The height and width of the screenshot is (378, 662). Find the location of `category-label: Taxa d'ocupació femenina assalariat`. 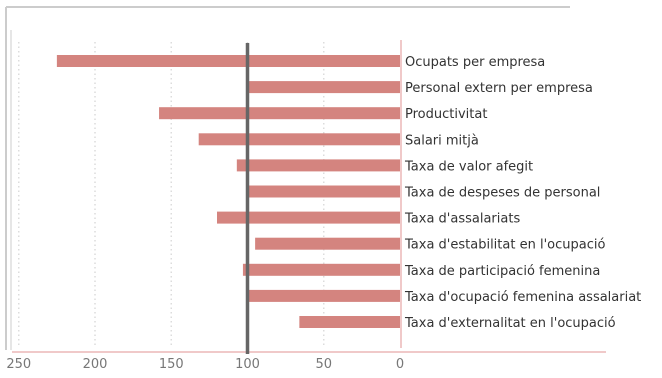

category-label: Taxa d'ocupació femenina assalariat is located at coordinates (522, 297).